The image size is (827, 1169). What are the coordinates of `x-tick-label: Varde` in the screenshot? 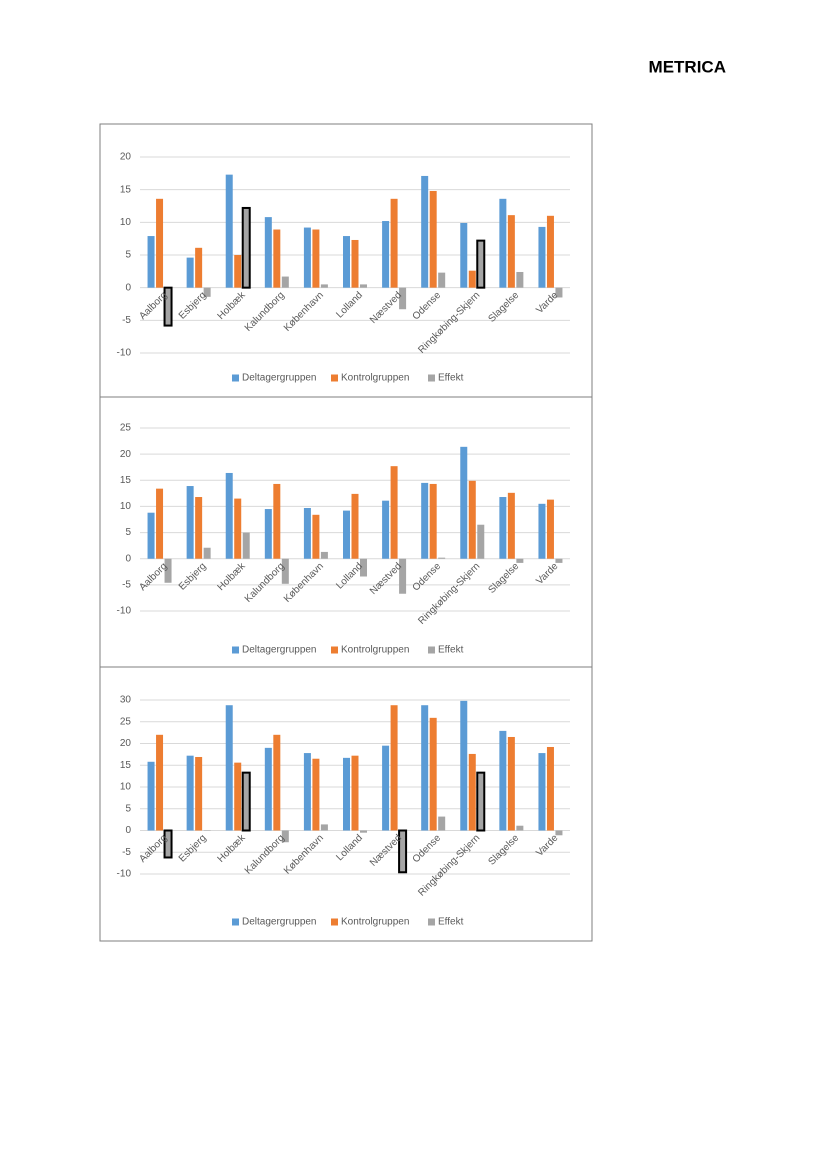 It's located at (547, 845).